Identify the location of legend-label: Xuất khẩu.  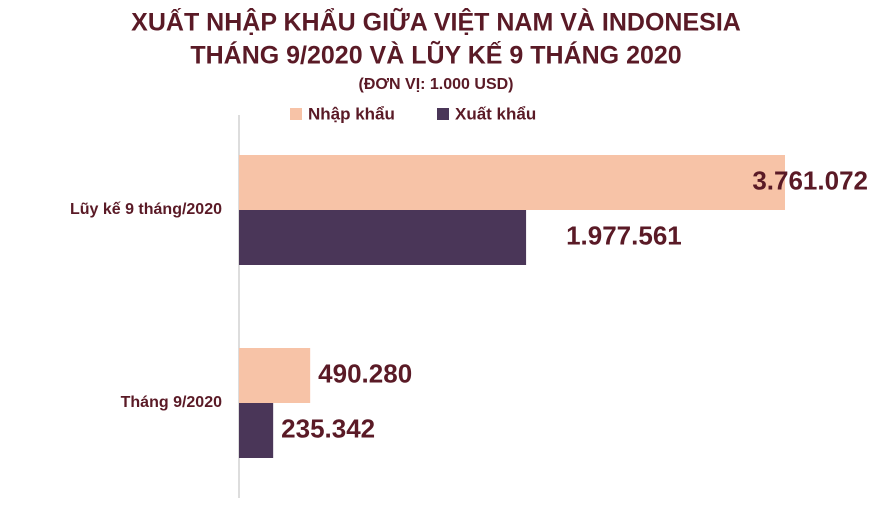
(495, 113).